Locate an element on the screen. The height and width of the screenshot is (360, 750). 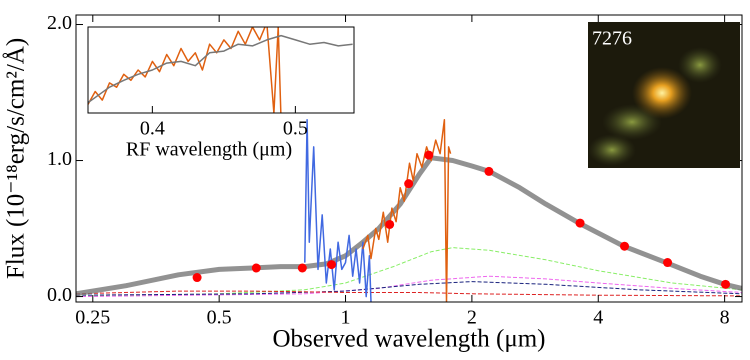
plot-area is located at coordinates (220, 70).